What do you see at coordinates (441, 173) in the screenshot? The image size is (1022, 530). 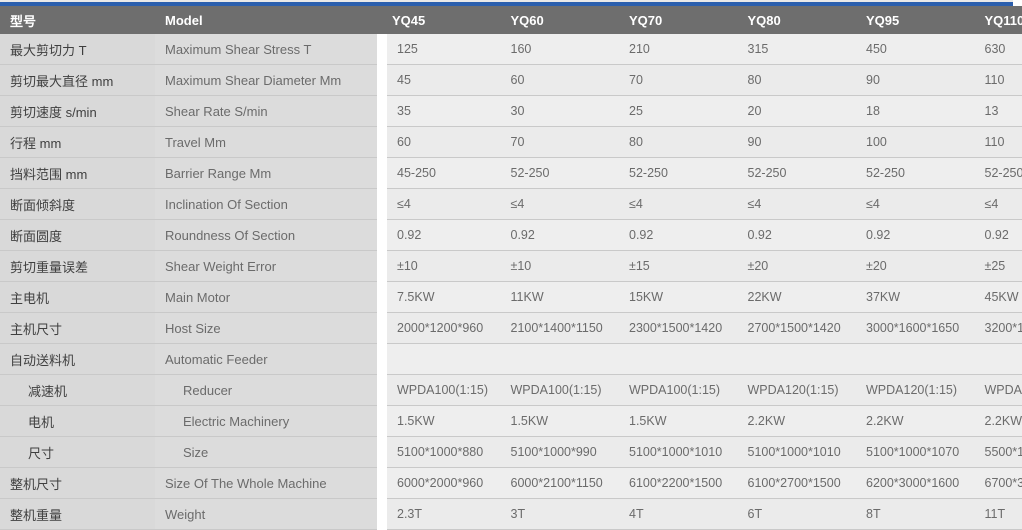 I see `cell-value: 45-250` at bounding box center [441, 173].